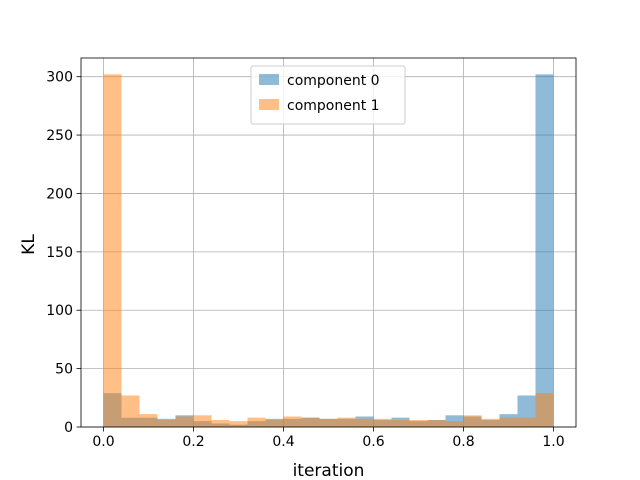 The height and width of the screenshot is (480, 640). I want to click on y-axis-ticks: 0 50 100 150 200 250 300, so click(63, 253).